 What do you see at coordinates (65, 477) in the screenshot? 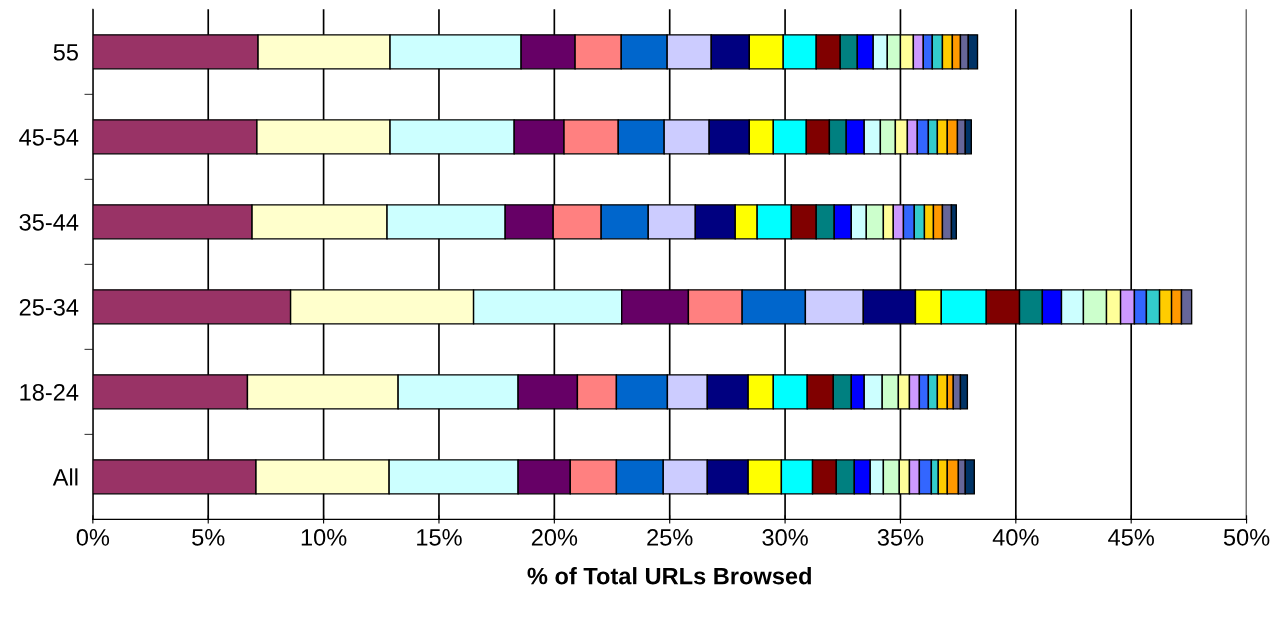
I see `y-tick-label: All` at bounding box center [65, 477].